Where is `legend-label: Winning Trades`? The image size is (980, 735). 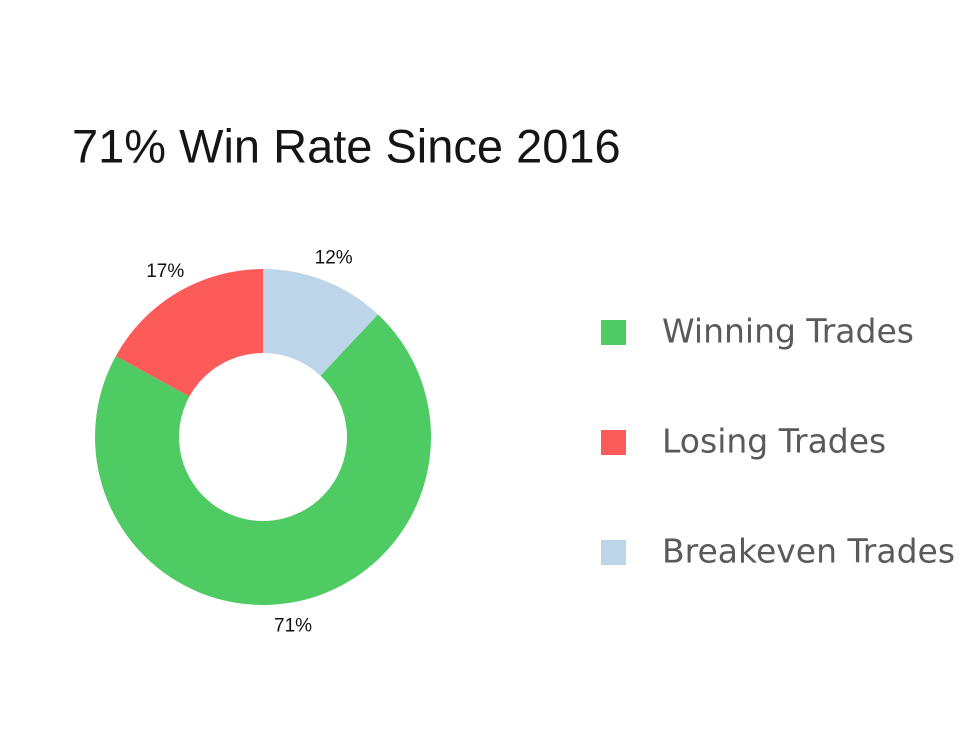
legend-label: Winning Trades is located at coordinates (788, 331).